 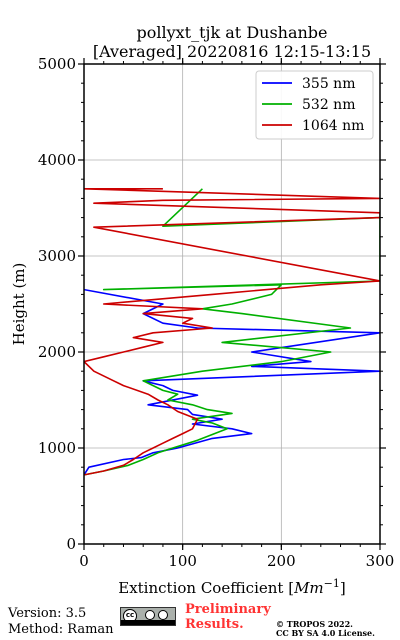 I want to click on by-icon, so click(x=150, y=615).